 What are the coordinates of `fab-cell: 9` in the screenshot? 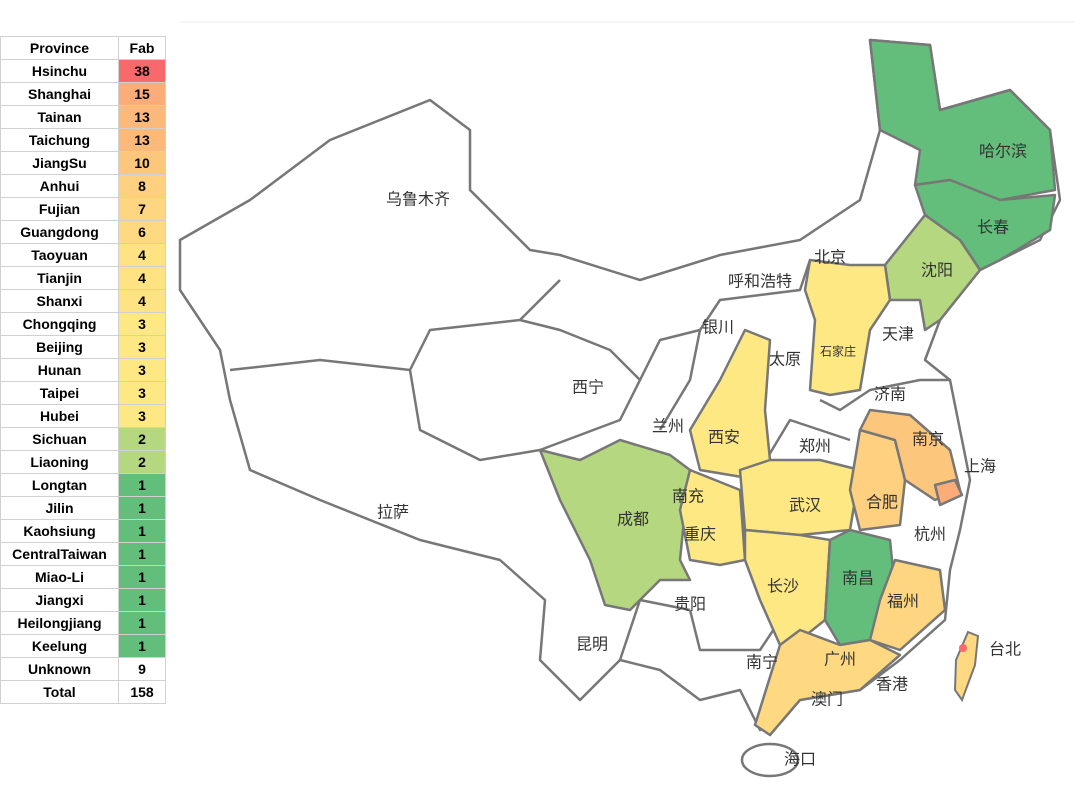 It's located at (142, 669).